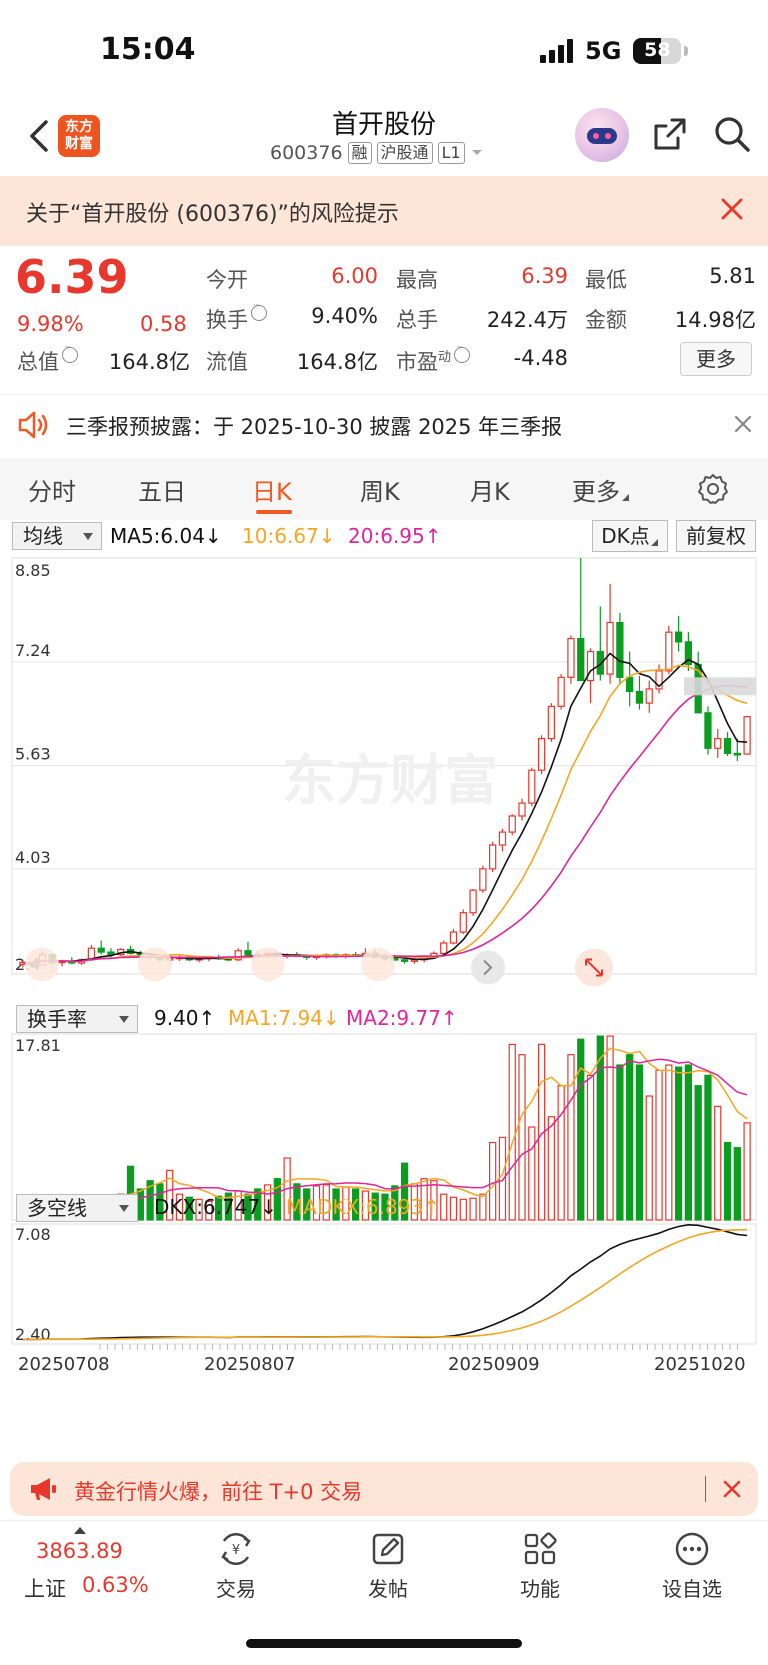 The width and height of the screenshot is (768, 1665). What do you see at coordinates (494, 1364) in the screenshot?
I see `x-tick-label: 20250909` at bounding box center [494, 1364].